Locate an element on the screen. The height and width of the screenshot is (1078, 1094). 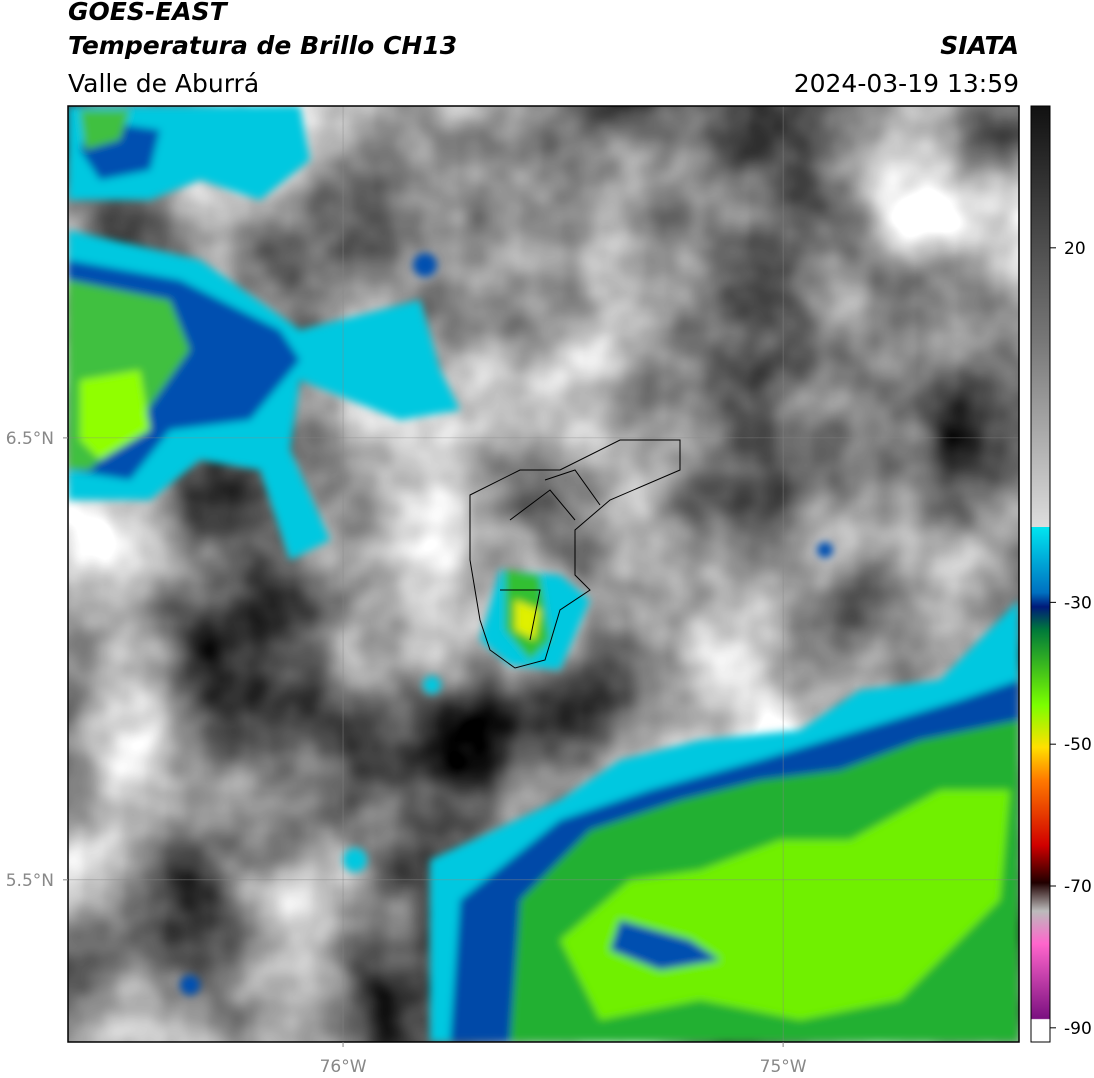
colorbar-tick-label: 20 is located at coordinates (1075, 249).